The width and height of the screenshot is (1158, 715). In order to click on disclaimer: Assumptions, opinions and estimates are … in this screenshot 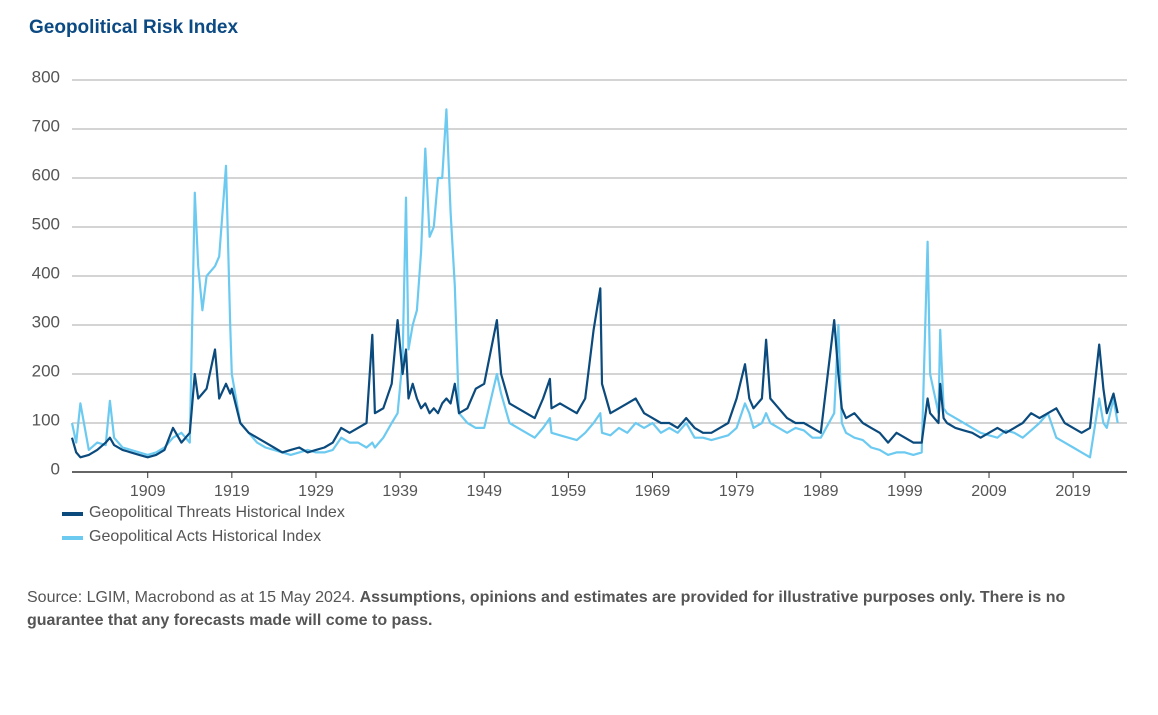, I will do `click(546, 609)`.